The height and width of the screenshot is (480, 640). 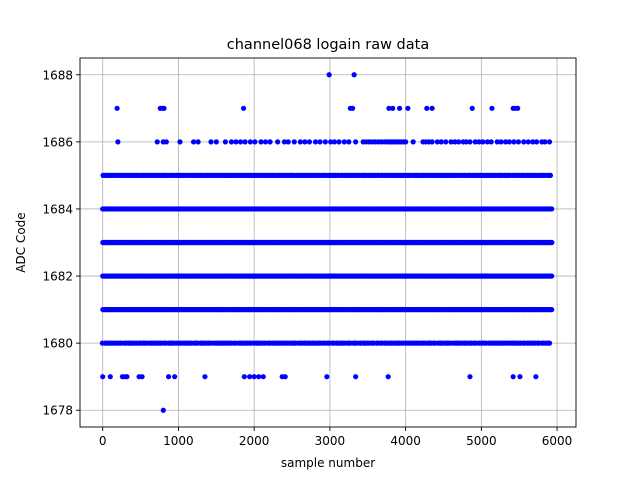 I want to click on y-tick-label: 1688, so click(x=57, y=75).